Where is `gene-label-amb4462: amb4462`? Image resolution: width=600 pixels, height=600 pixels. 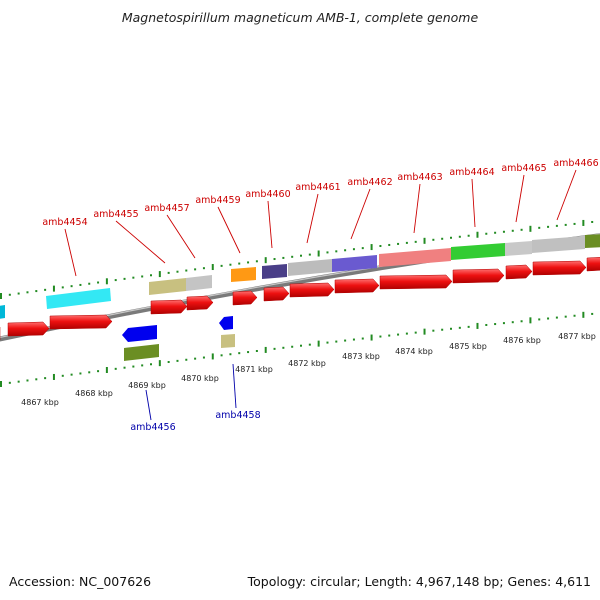 gene-label-amb4462: amb4462 is located at coordinates (369, 182).